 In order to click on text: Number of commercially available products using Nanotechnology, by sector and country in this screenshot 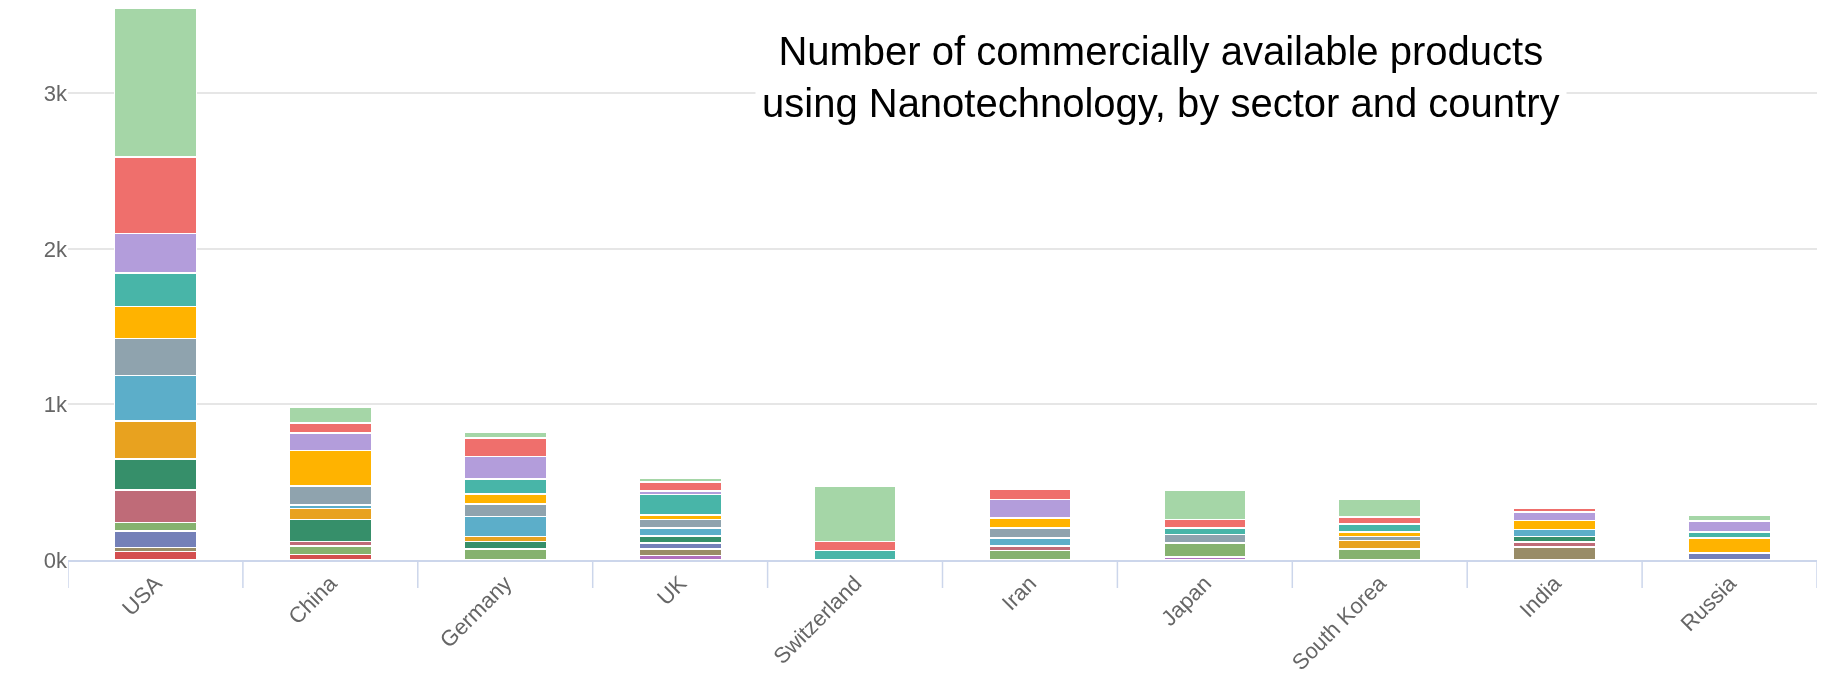, I will do `click(1161, 77)`.